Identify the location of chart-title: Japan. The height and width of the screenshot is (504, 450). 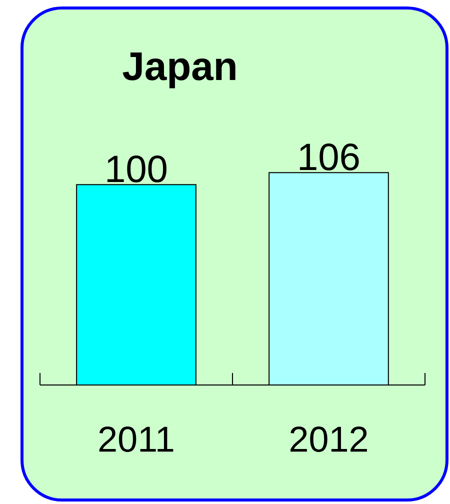
(179, 70).